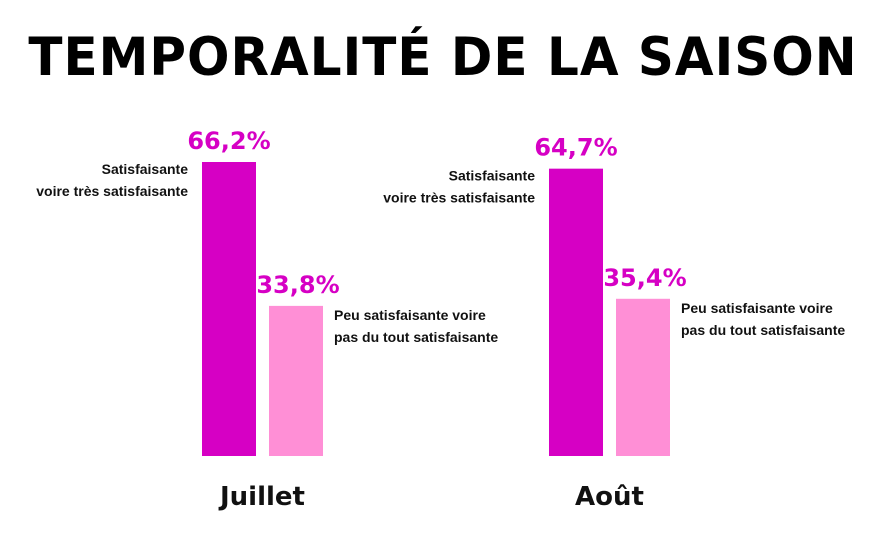  I want to click on category-label: Juillet, so click(261, 497).